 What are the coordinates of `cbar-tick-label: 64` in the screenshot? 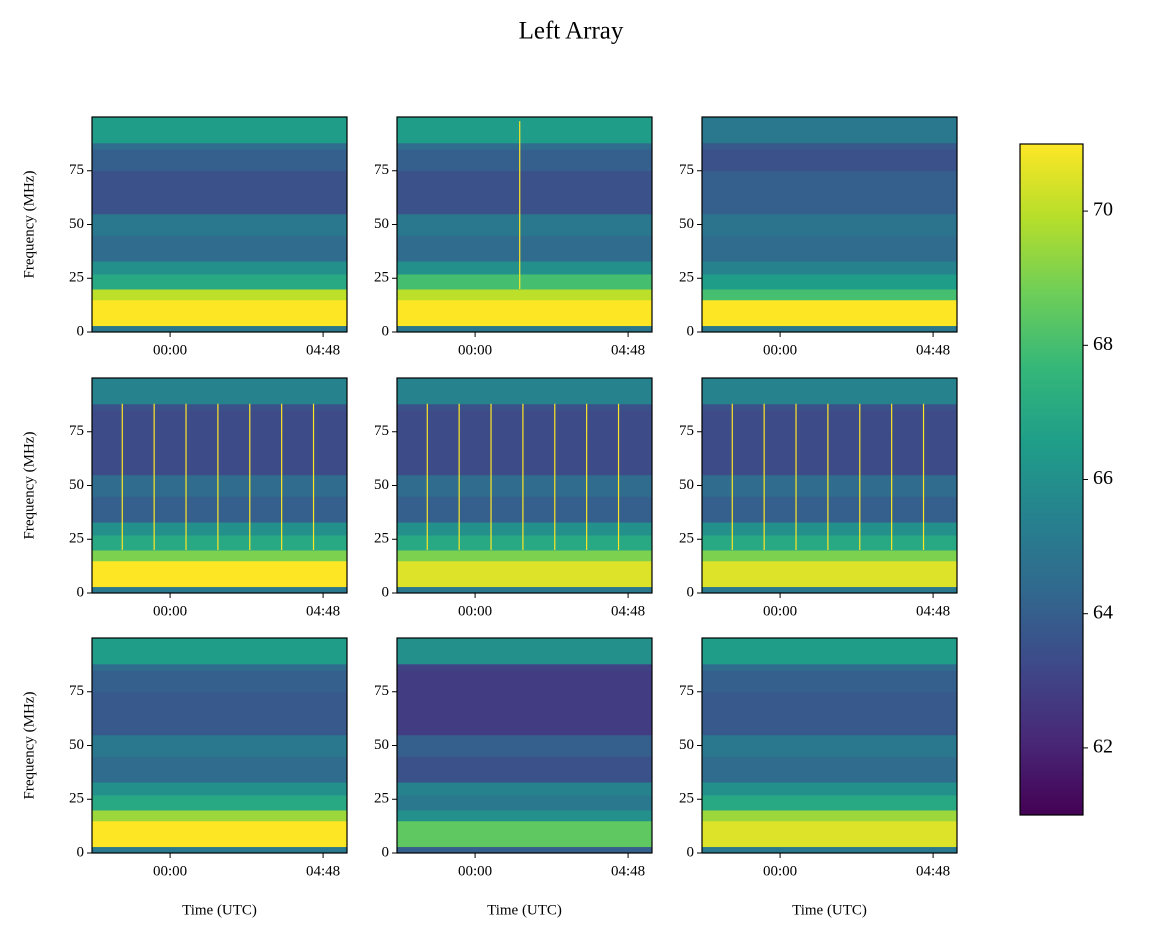 It's located at (1103, 612).